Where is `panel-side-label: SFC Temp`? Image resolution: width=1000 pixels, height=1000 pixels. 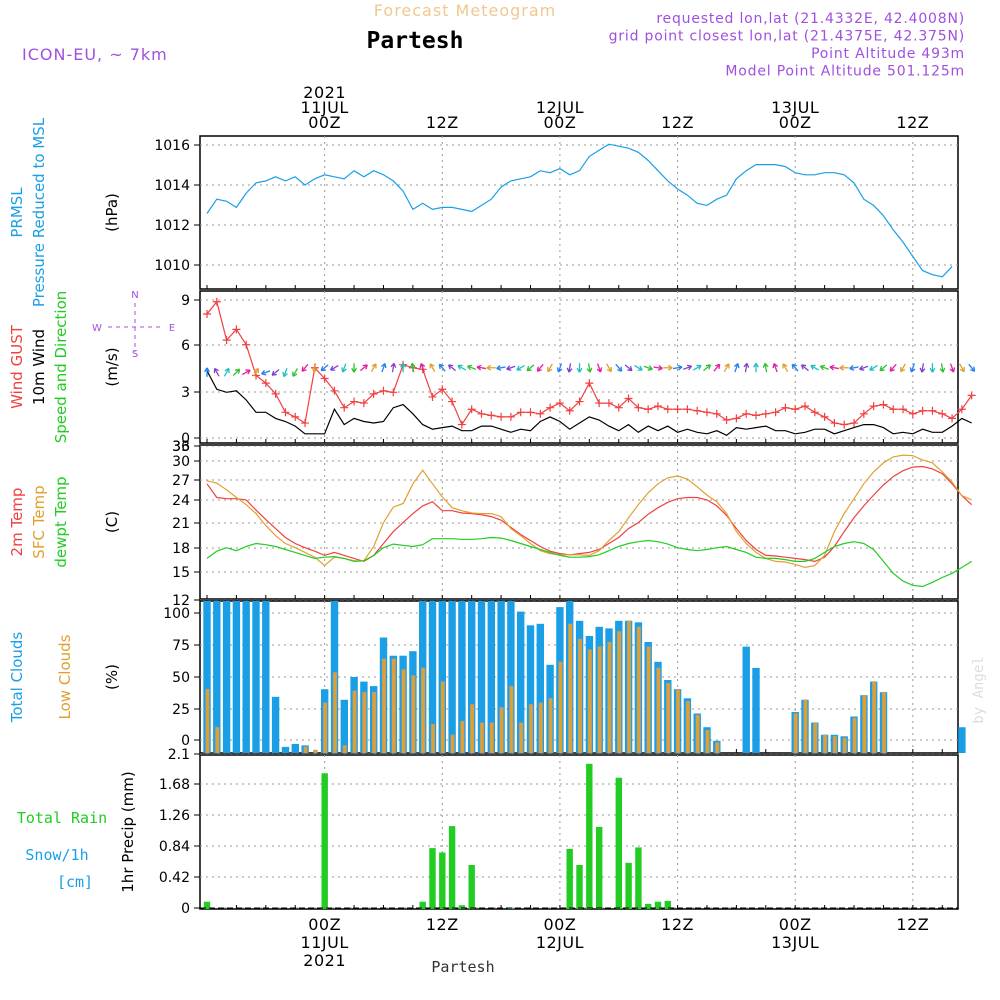 panel-side-label: SFC Temp is located at coordinates (39, 521).